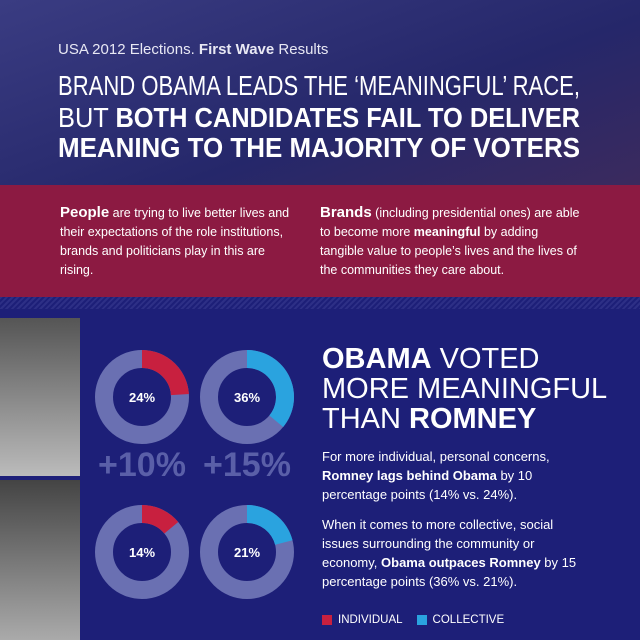  What do you see at coordinates (413, 620) in the screenshot?
I see `legend: INDIVIDUAL COLLECTIVE` at bounding box center [413, 620].